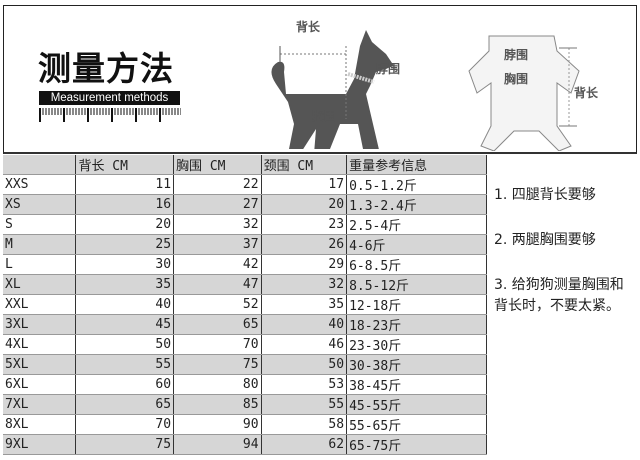 Image resolution: width=640 pixels, height=460 pixels. Describe the element at coordinates (40, 424) in the screenshot. I see `table-cell: 8XL` at that location.